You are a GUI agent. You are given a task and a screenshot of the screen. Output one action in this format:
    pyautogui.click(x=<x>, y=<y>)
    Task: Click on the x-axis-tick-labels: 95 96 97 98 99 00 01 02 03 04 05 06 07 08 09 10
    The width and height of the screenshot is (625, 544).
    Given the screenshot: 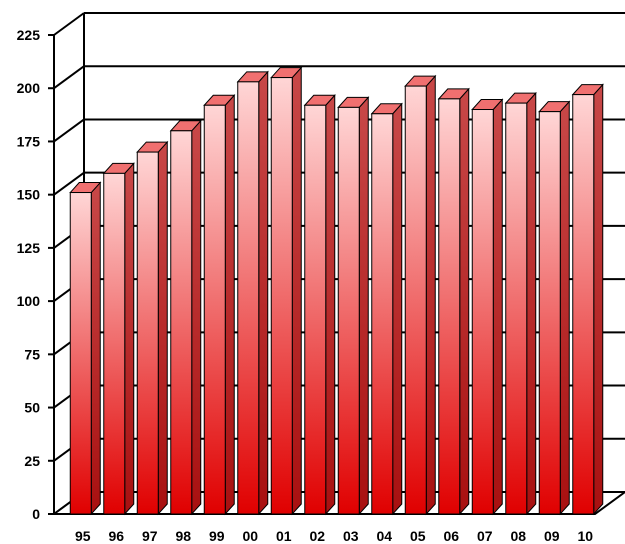 What is the action you would take?
    pyautogui.click(x=334, y=536)
    